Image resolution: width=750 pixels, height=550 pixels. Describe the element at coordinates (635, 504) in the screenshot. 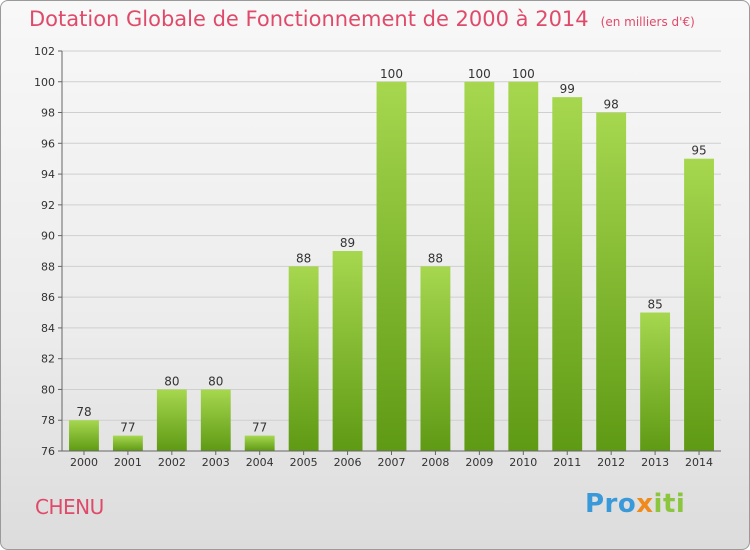

I see `brand-logo: Proxiti` at that location.